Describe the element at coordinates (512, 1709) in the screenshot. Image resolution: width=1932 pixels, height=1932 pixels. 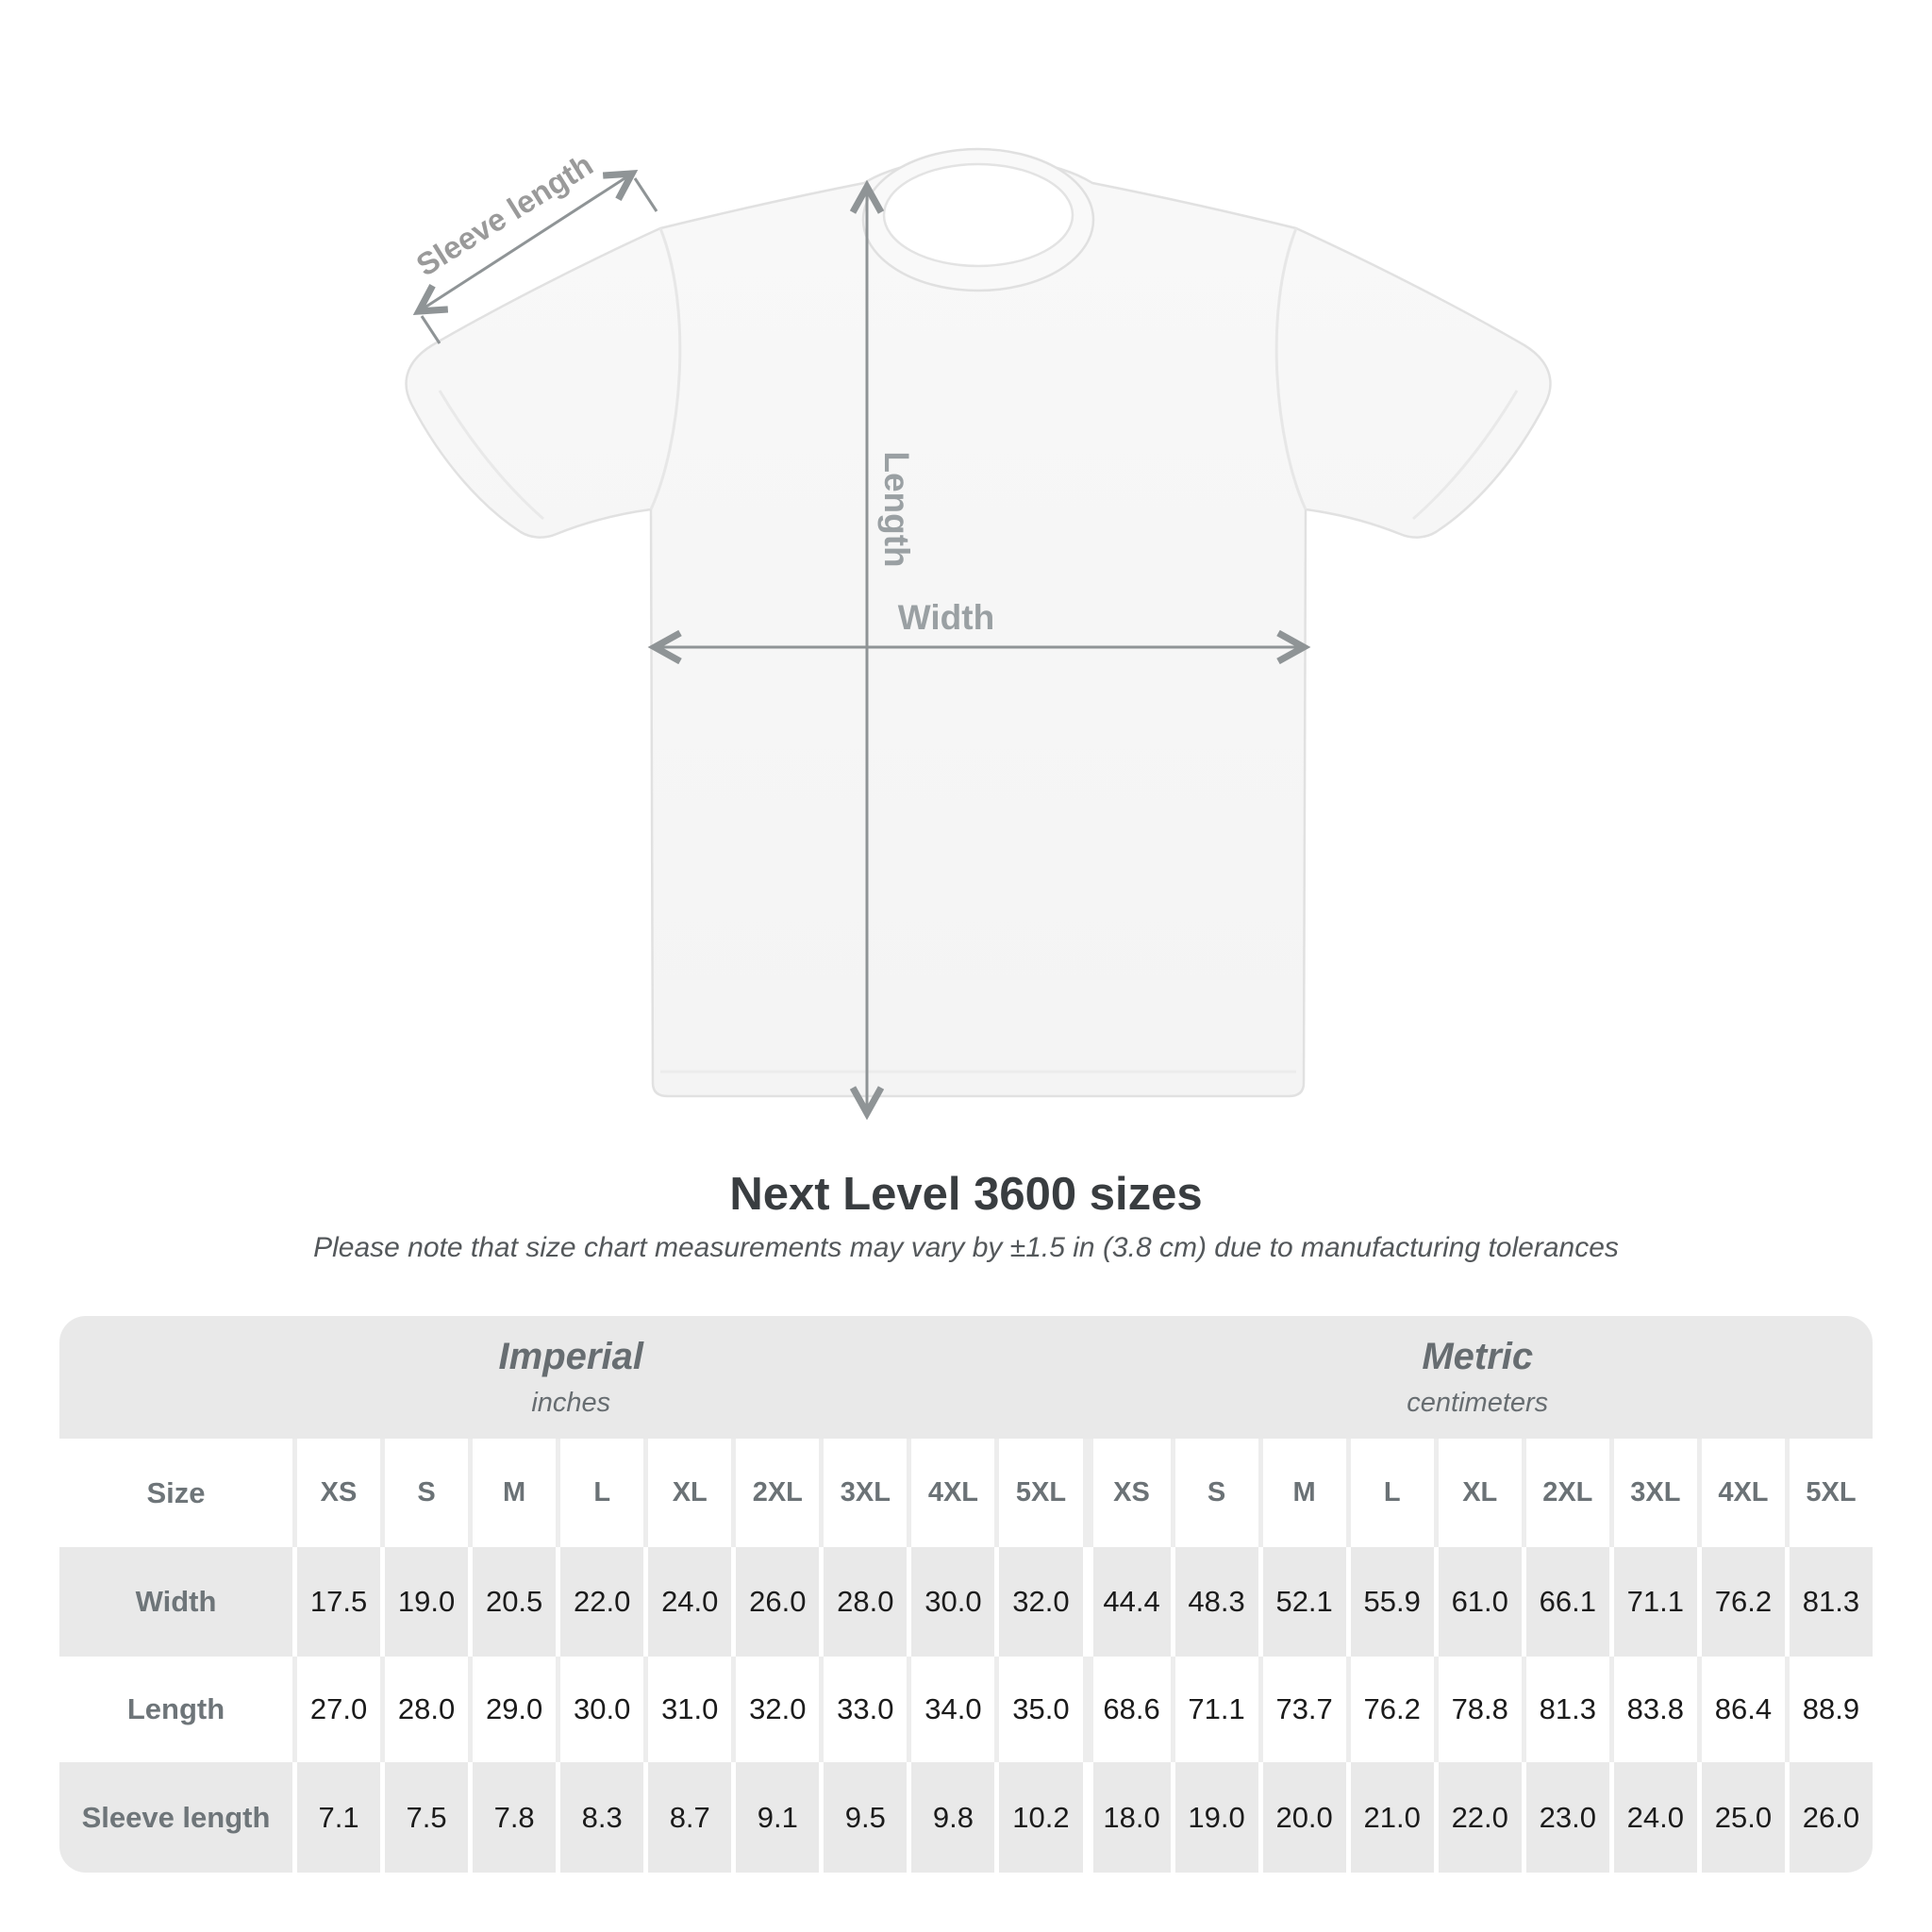
I see `table-cell: 29.0` at that location.